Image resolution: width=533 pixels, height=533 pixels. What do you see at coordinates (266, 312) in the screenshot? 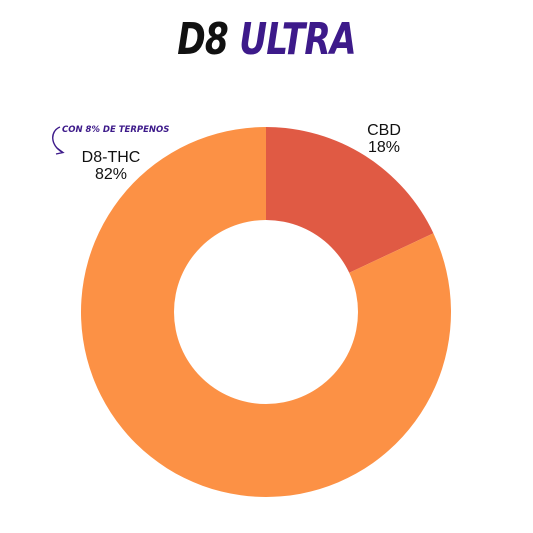
I see `donut-hole` at bounding box center [266, 312].